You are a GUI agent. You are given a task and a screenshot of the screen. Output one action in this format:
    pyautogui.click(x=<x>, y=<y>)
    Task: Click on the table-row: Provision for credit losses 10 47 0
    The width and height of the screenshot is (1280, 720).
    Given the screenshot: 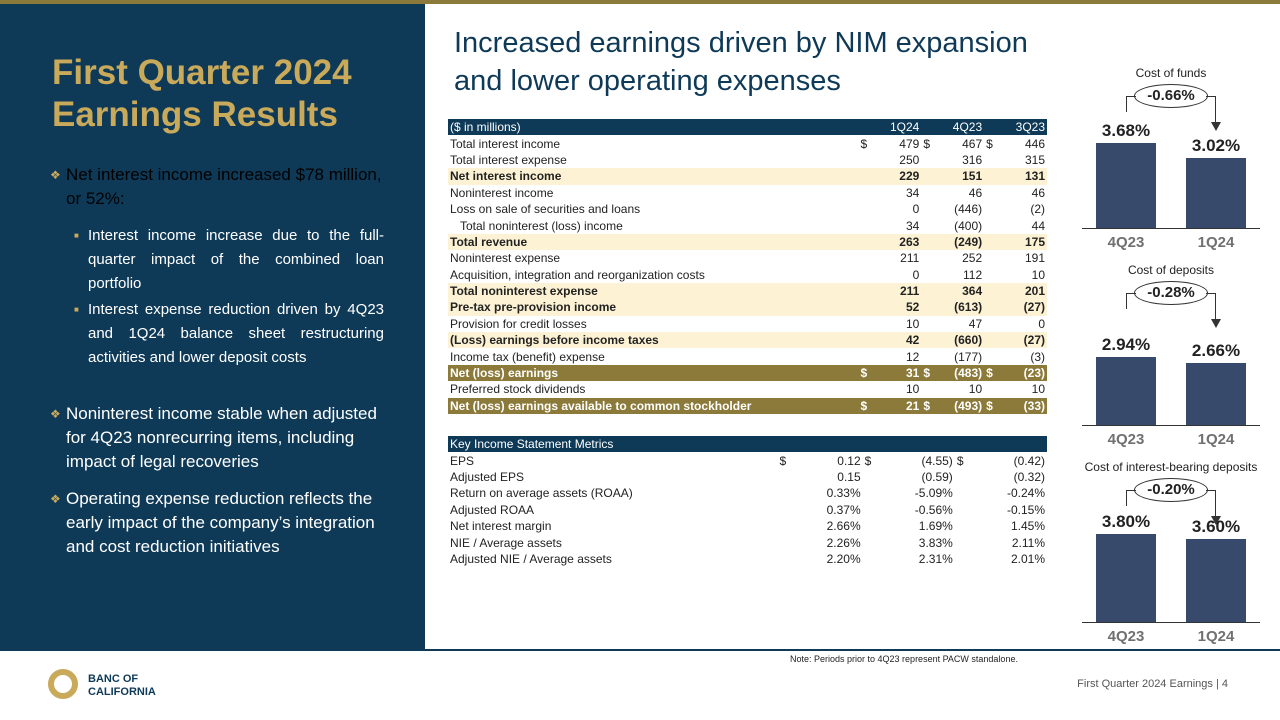 What is the action you would take?
    pyautogui.click(x=747, y=324)
    